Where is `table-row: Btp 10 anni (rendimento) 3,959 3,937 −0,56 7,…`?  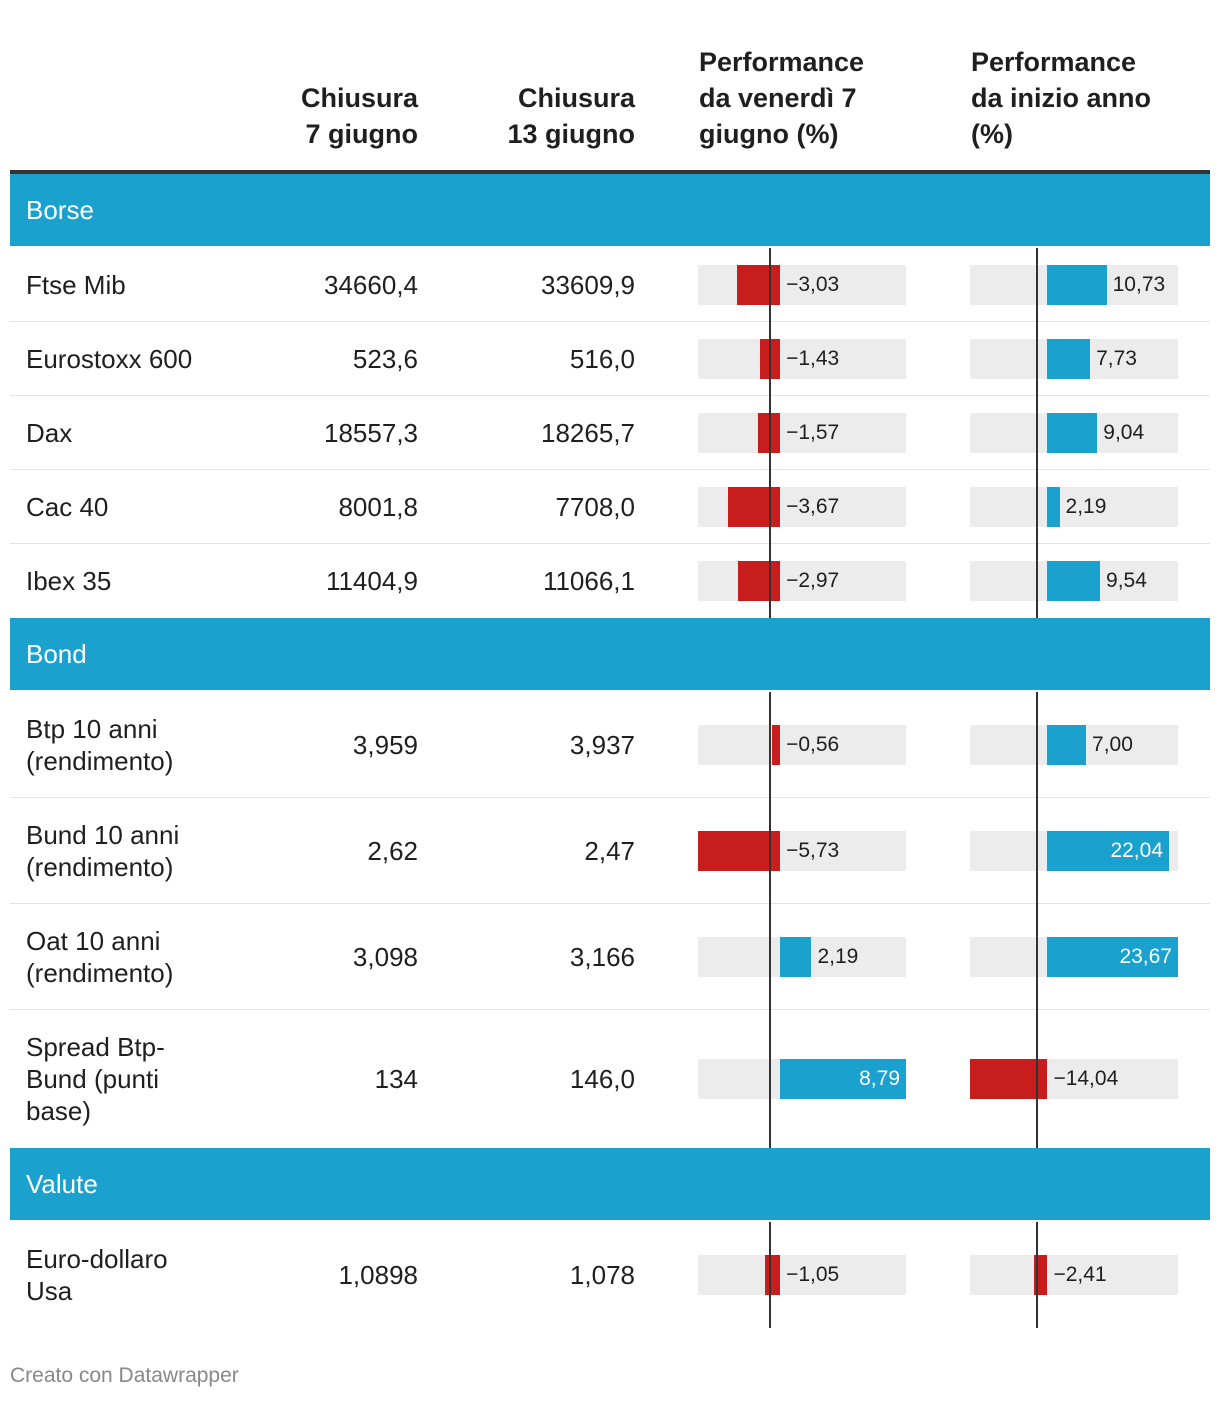 table-row: Btp 10 anni (rendimento) 3,959 3,937 −0,56 7,… is located at coordinates (610, 745).